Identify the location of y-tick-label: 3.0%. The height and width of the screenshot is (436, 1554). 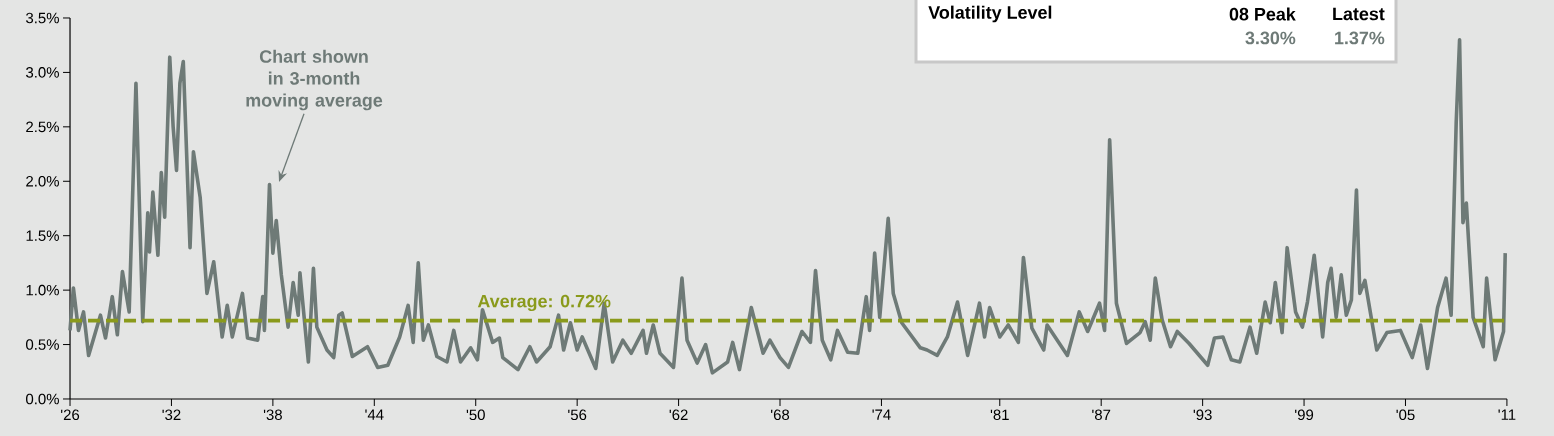
(42, 72).